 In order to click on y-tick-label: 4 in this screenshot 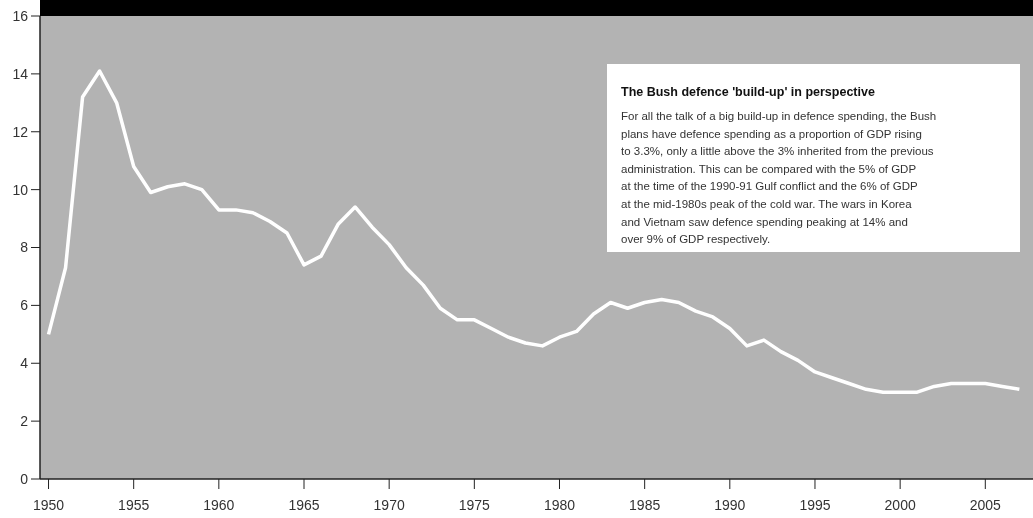, I will do `click(24, 363)`.